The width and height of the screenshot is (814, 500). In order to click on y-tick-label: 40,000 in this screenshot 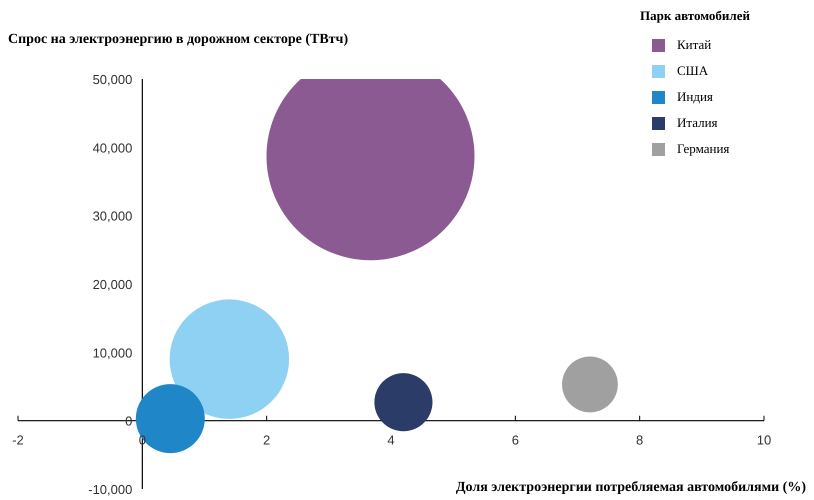, I will do `click(112, 148)`.